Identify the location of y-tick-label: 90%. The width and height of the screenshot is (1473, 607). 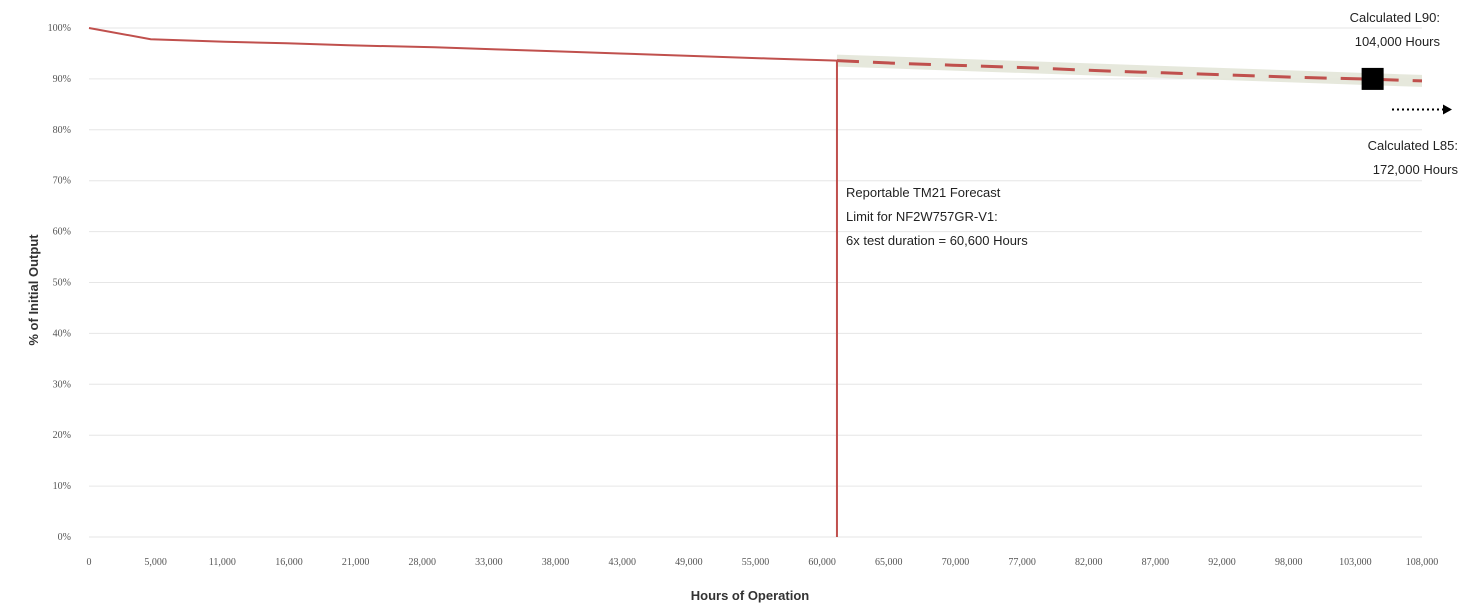
(62, 79).